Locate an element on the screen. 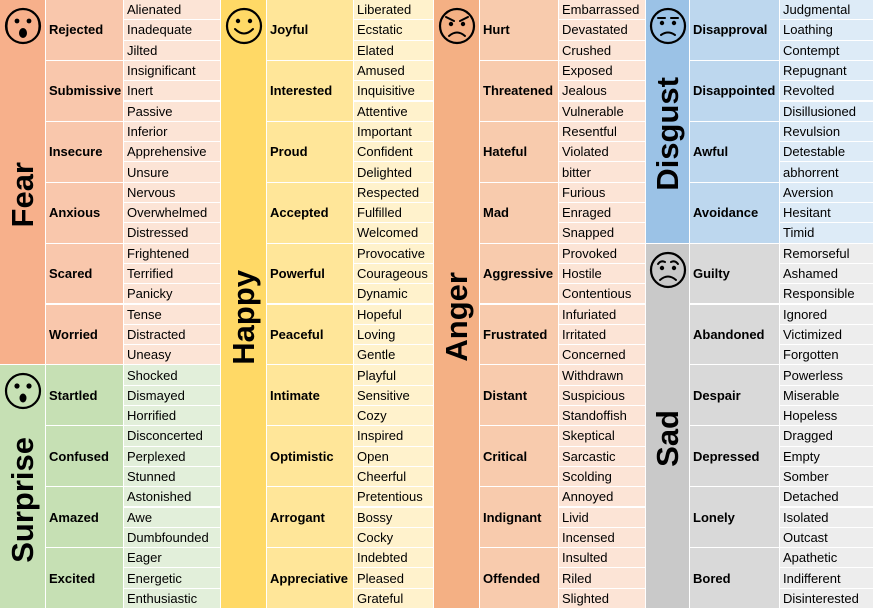 The width and height of the screenshot is (874, 611). feeling-word: Inspired is located at coordinates (394, 436).